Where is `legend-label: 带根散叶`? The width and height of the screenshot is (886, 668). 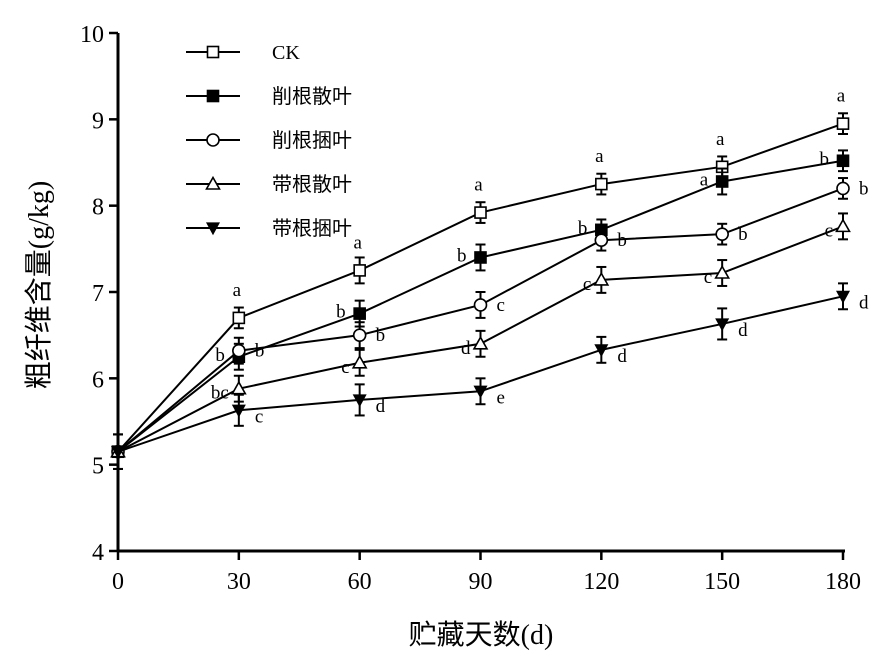 legend-label: 带根散叶 is located at coordinates (312, 184).